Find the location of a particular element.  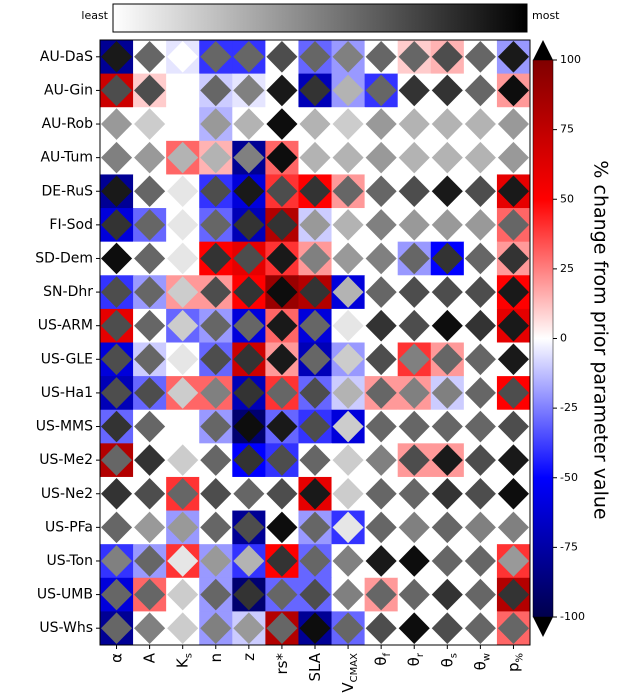

column-label: VCMAX is located at coordinates (349, 673).